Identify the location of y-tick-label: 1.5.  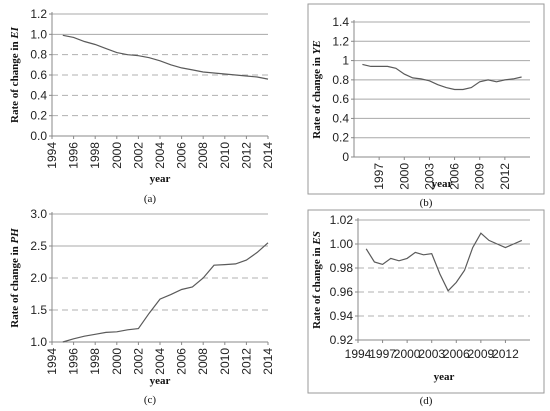
(38, 310).